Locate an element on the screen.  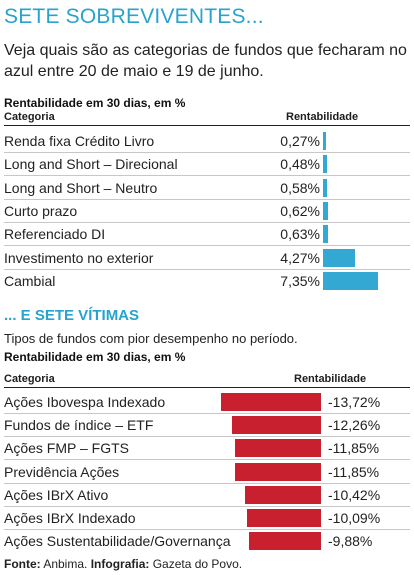
category-label: Ações Ibovespa Indexado is located at coordinates (85, 402).